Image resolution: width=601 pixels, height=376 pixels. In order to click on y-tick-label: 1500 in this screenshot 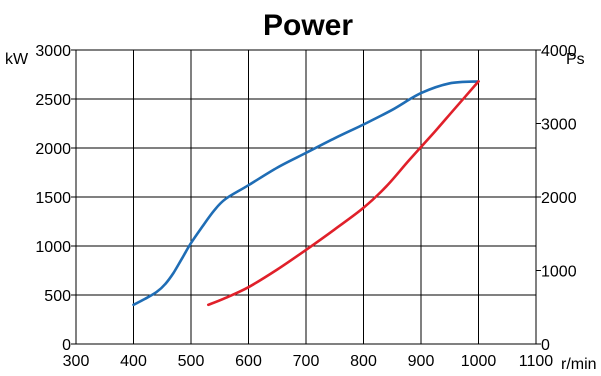, I will do `click(53, 198)`.